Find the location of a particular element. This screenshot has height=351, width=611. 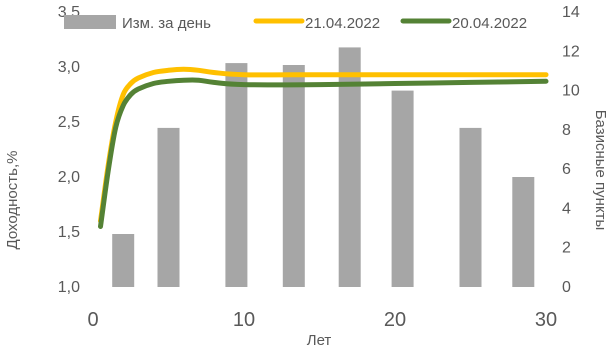

x-axis-ticks: 0 10 20 30 is located at coordinates (322, 320).